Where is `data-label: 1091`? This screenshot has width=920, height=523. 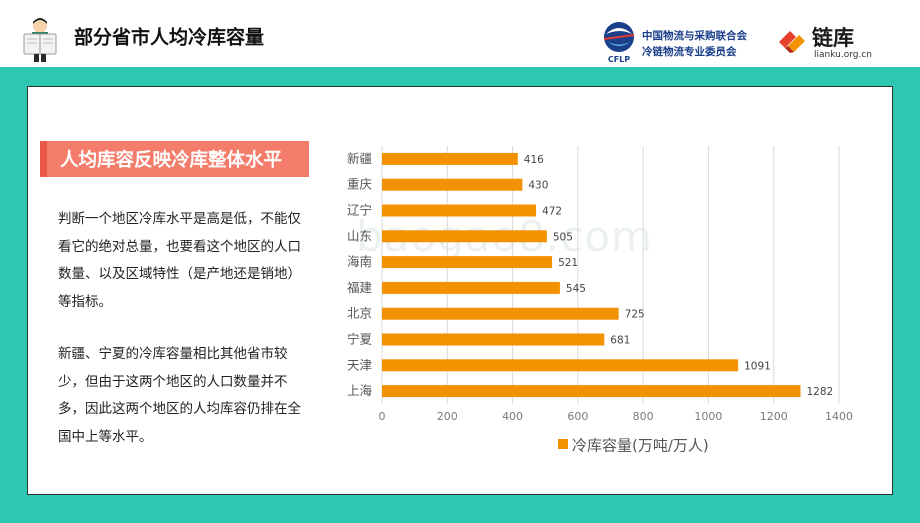 data-label: 1091 is located at coordinates (757, 366).